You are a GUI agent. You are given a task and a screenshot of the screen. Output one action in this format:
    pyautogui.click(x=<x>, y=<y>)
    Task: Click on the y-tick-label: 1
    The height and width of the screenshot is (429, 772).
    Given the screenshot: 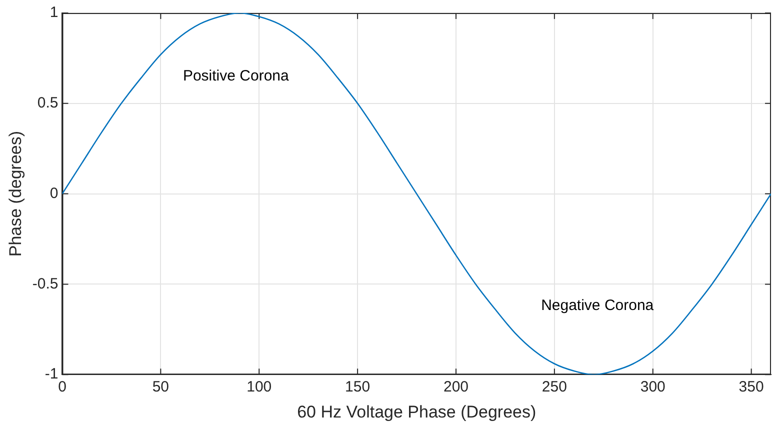 What is the action you would take?
    pyautogui.click(x=54, y=13)
    